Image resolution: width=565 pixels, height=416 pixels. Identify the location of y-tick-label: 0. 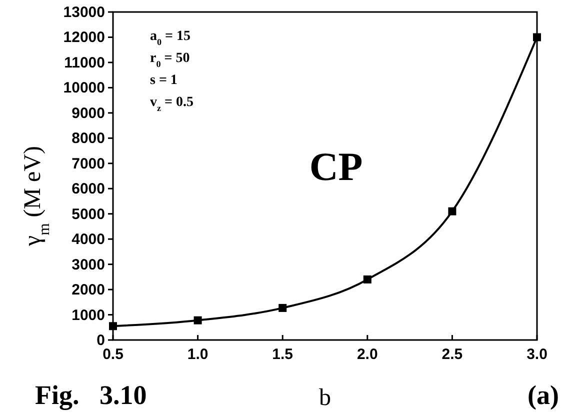
(100, 340).